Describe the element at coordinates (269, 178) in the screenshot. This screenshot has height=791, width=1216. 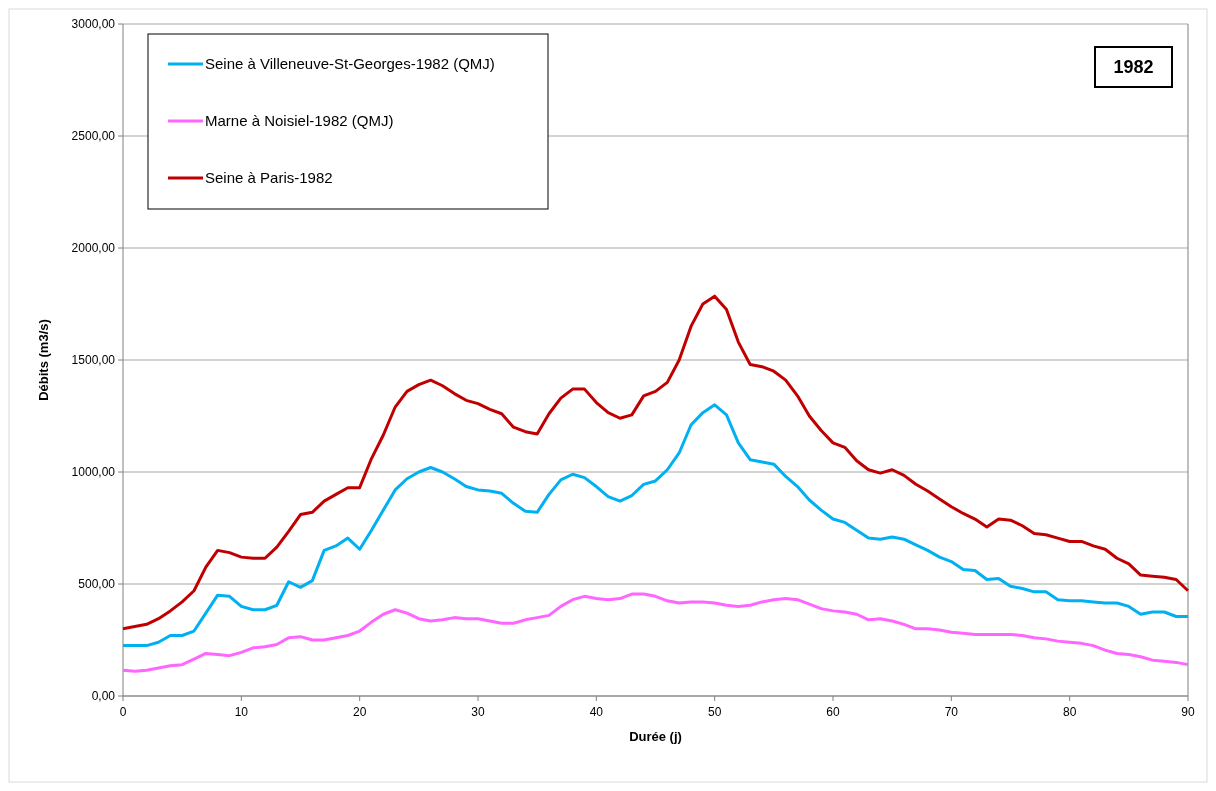
I see `legend-label: Seine à Paris-1982` at that location.